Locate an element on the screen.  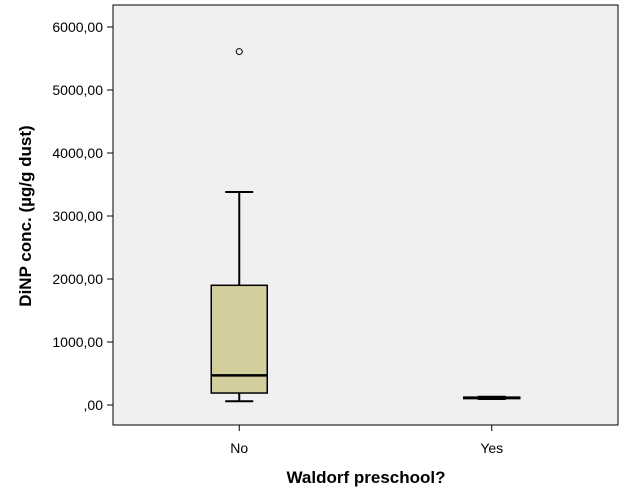
x-tick-label: No is located at coordinates (239, 448).